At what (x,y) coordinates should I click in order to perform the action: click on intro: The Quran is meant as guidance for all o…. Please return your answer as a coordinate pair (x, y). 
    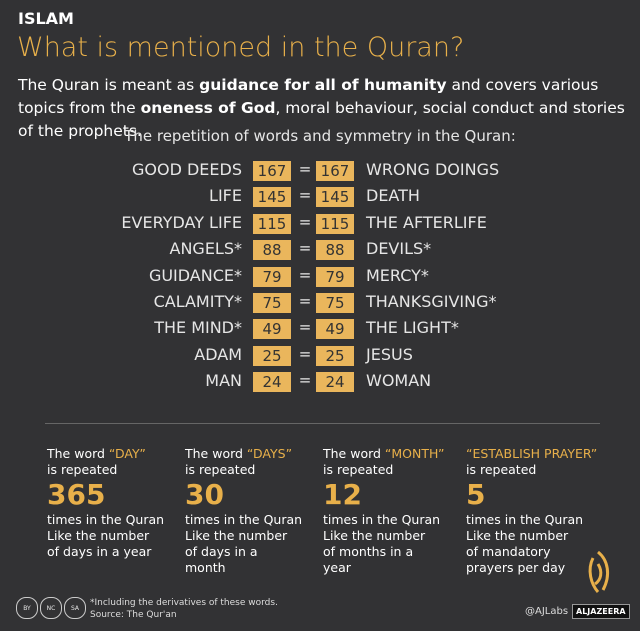
    Looking at the image, I should click on (323, 108).